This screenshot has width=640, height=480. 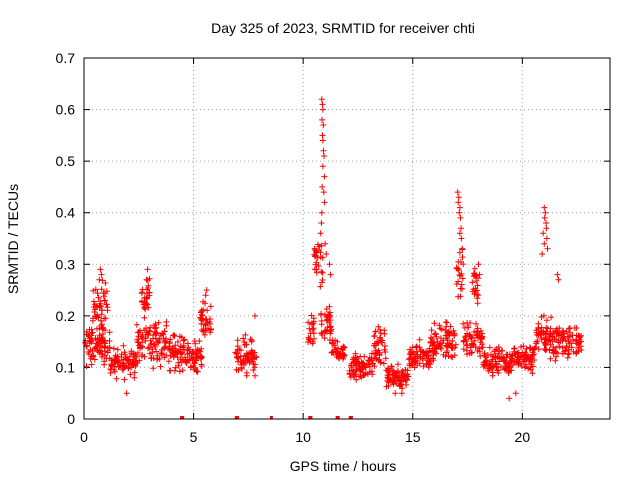 What do you see at coordinates (66, 213) in the screenshot?
I see `y-tick-label: 0.4` at bounding box center [66, 213].